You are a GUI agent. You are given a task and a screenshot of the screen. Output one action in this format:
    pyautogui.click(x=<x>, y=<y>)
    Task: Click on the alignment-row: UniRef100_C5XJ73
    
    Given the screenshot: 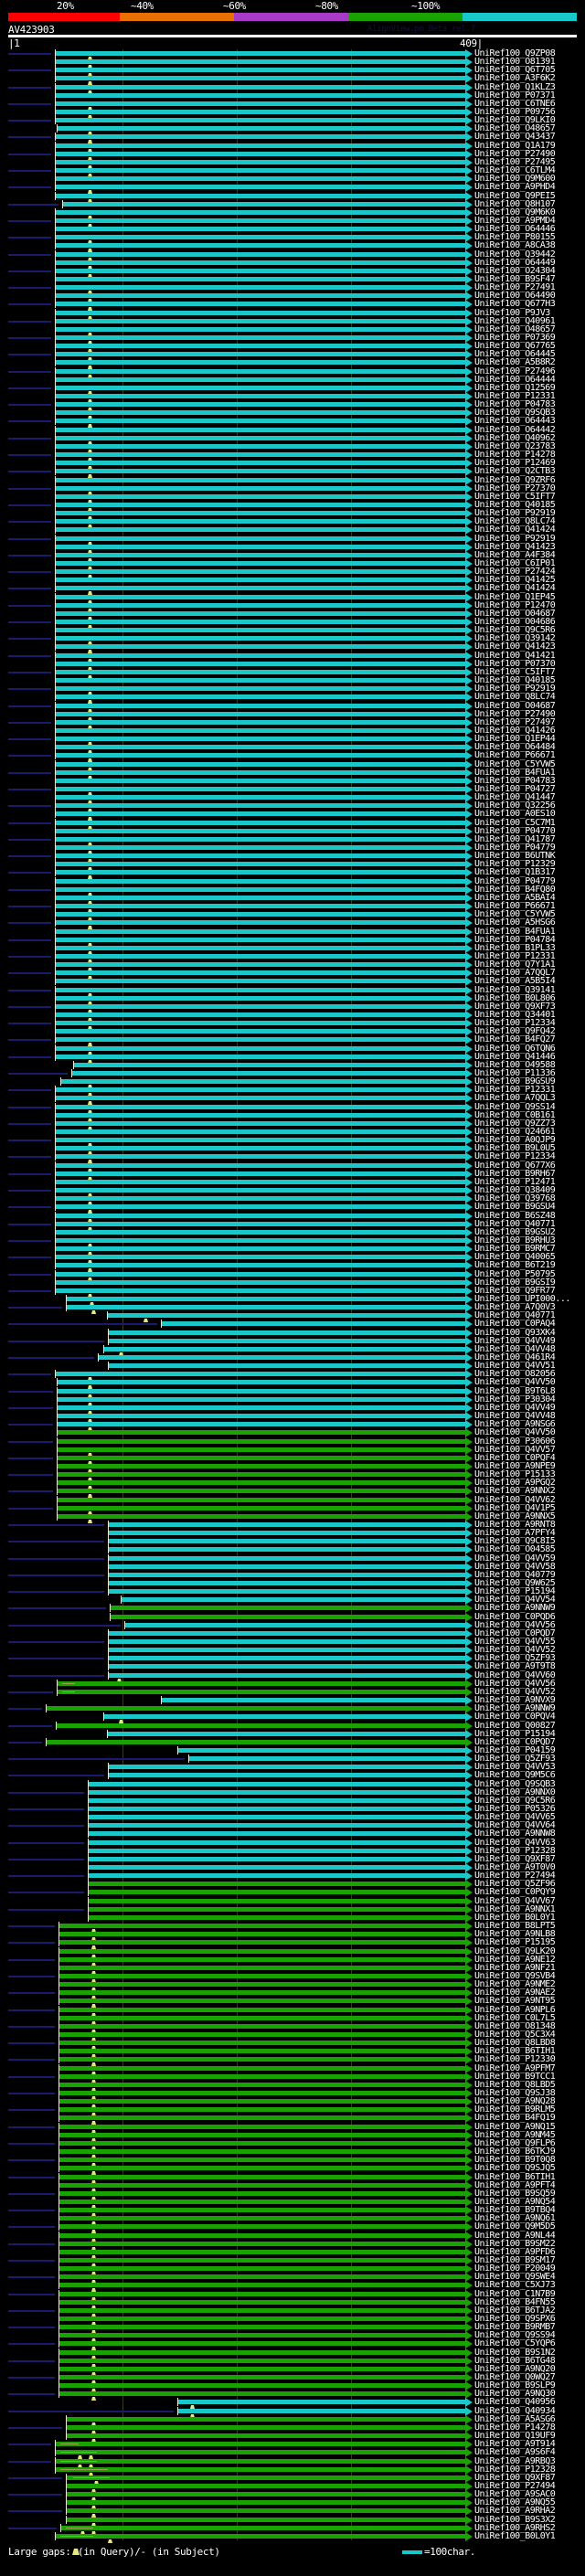 What is the action you would take?
    pyautogui.click(x=293, y=2287)
    